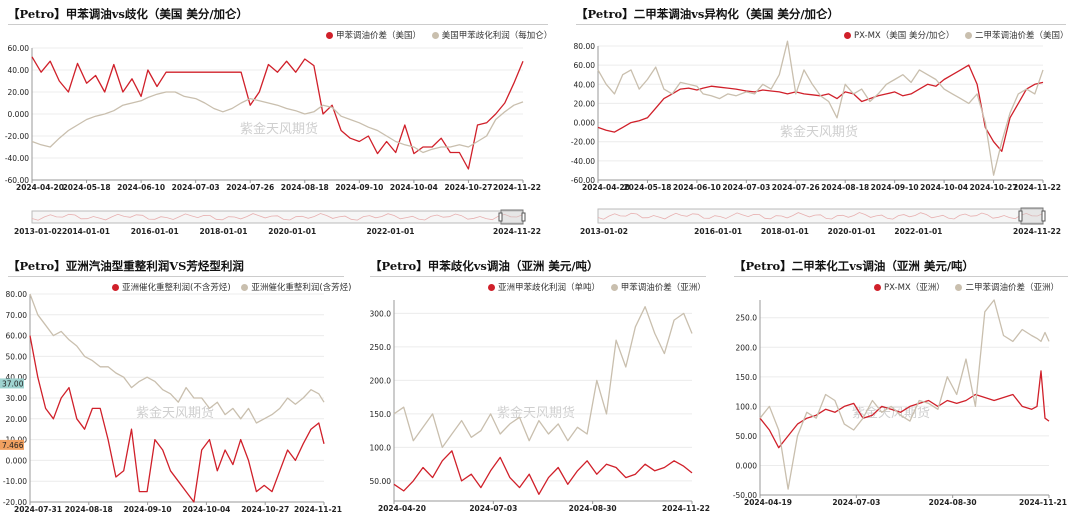 The image size is (1080, 523). I want to click on end-value-label: 7.466, so click(13, 445).